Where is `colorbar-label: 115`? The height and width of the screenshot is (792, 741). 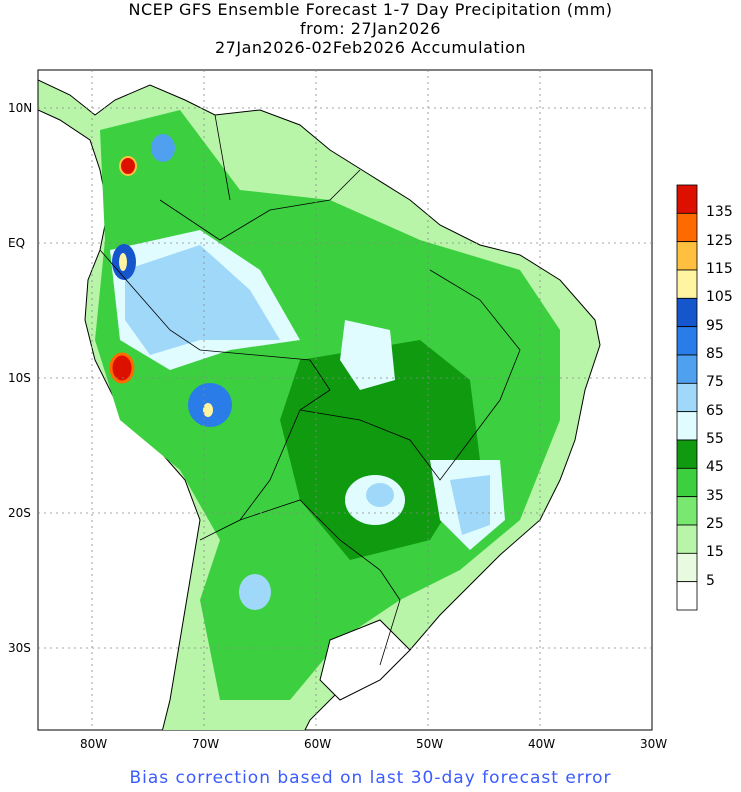 colorbar-label: 115 is located at coordinates (719, 269).